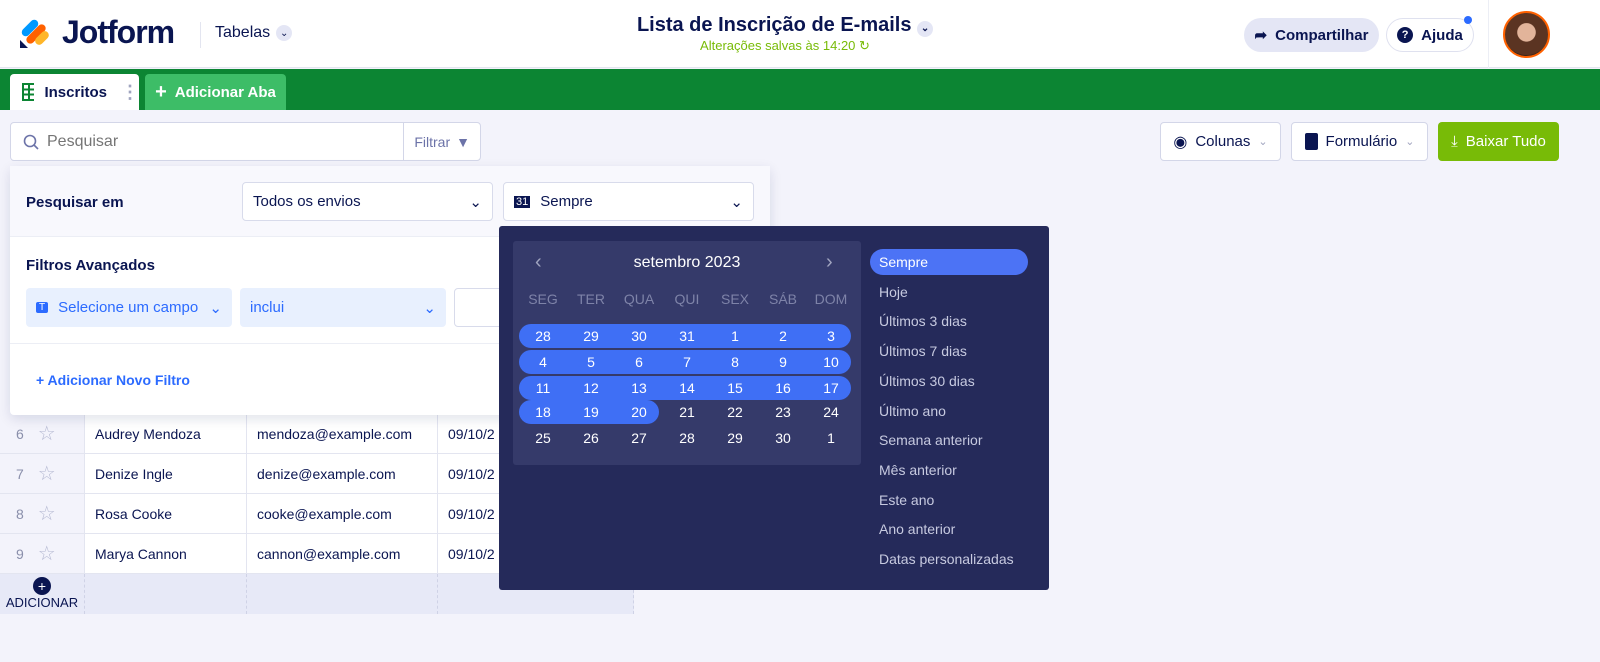 This screenshot has width=1600, height=662. I want to click on row-number-cell: 6 ☆, so click(42, 433).